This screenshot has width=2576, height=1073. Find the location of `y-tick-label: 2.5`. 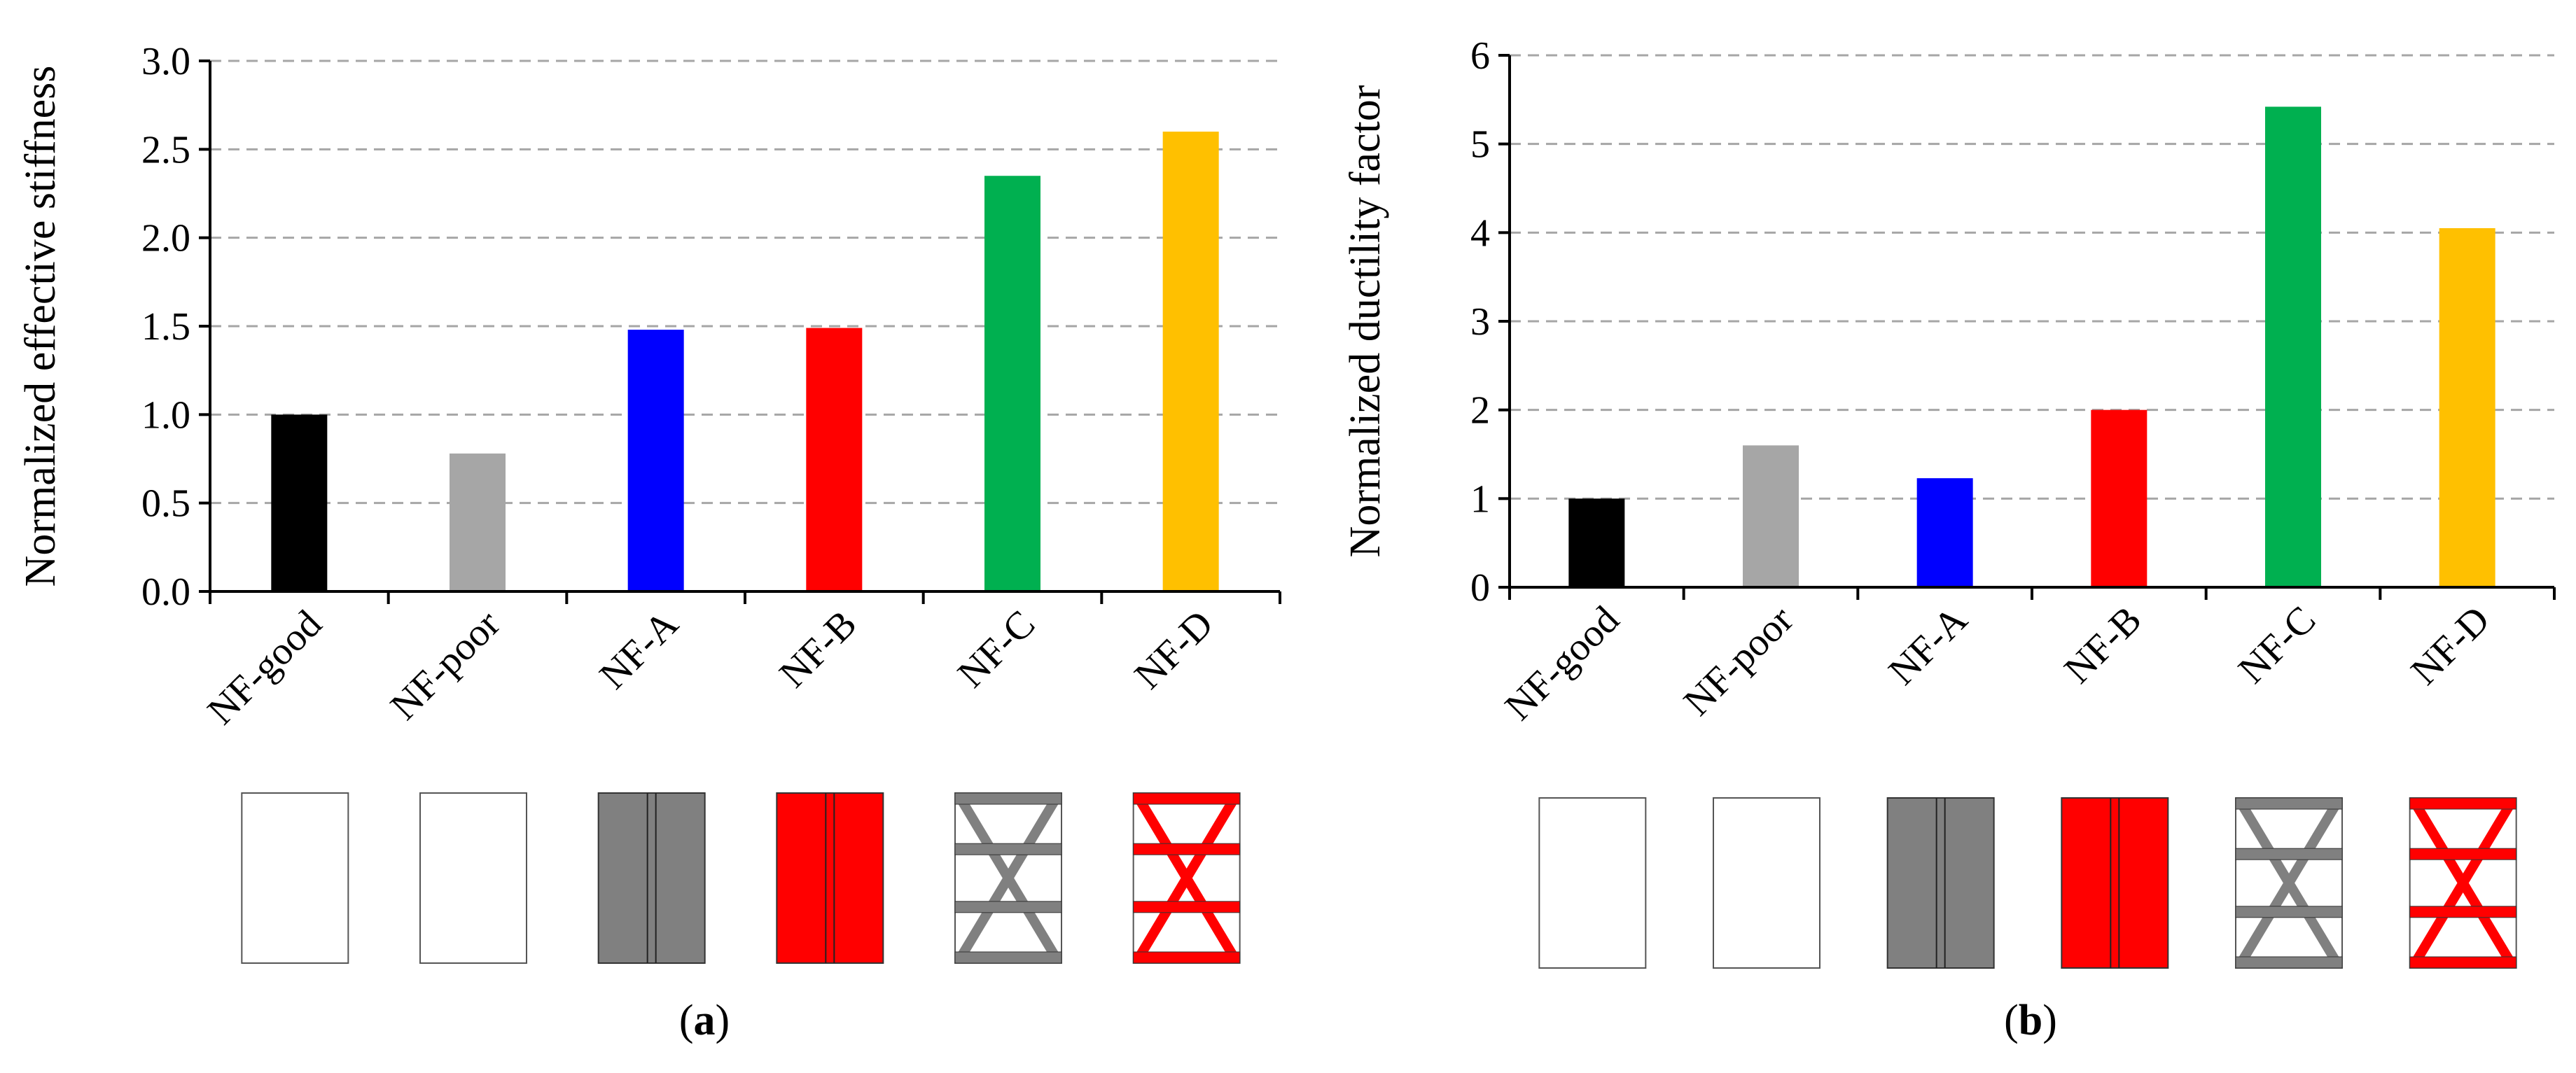

y-tick-label: 2.5 is located at coordinates (165, 149).